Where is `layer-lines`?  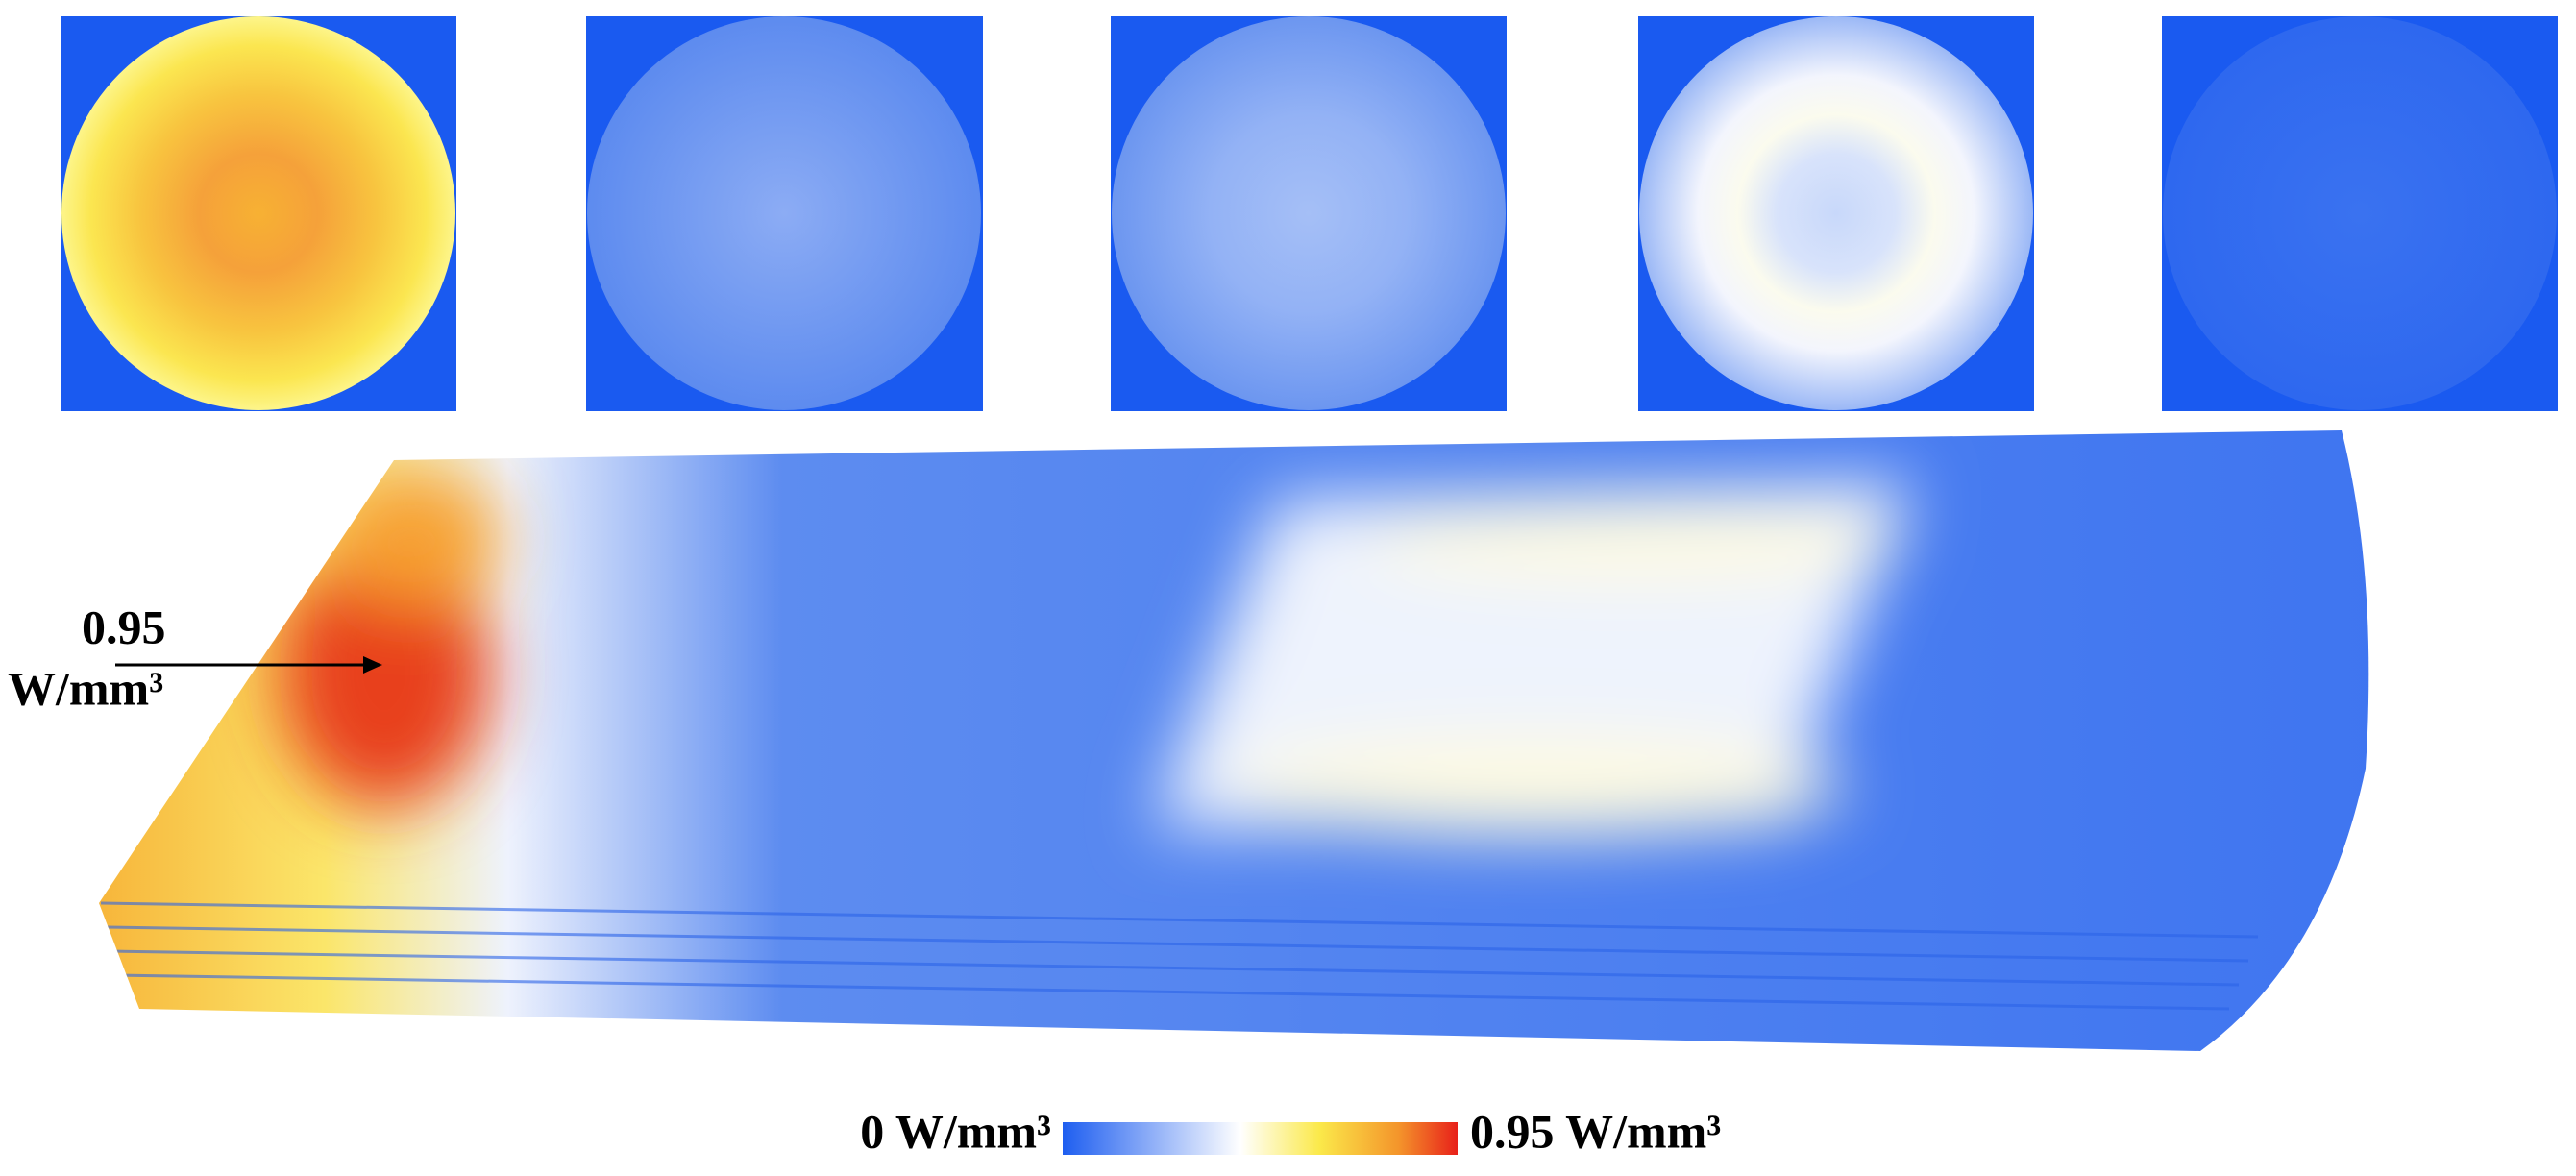
layer-lines is located at coordinates (1179, 956).